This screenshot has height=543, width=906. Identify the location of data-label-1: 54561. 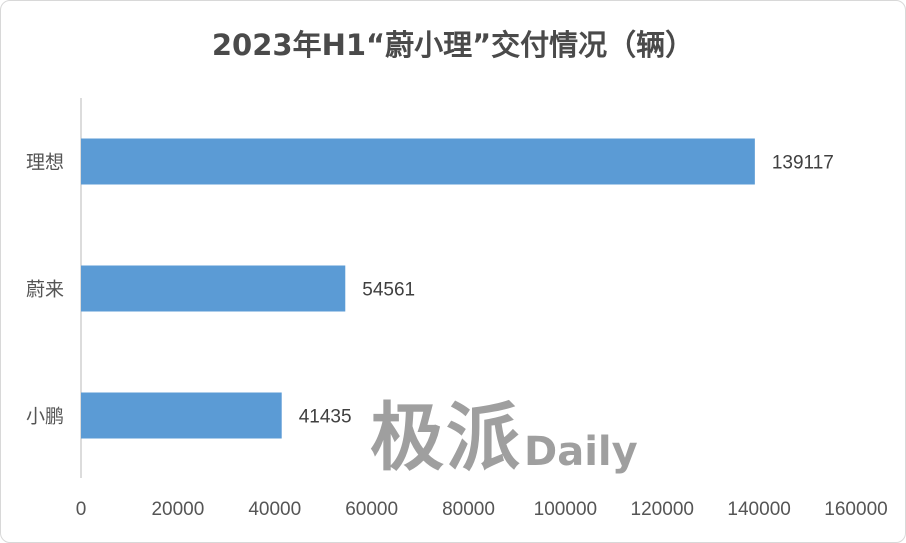
(388, 290).